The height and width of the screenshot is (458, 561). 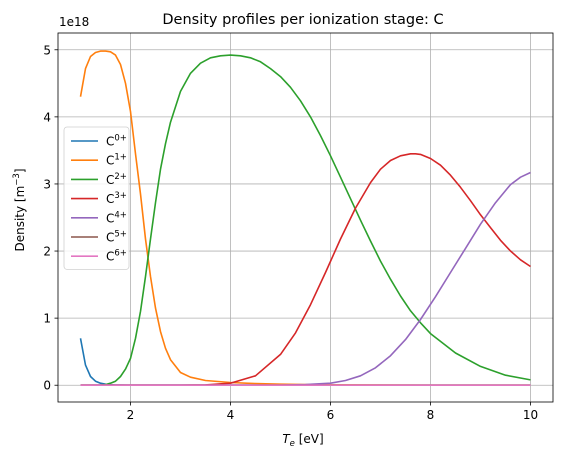 I want to click on x-tick-label: 6, so click(x=331, y=415).